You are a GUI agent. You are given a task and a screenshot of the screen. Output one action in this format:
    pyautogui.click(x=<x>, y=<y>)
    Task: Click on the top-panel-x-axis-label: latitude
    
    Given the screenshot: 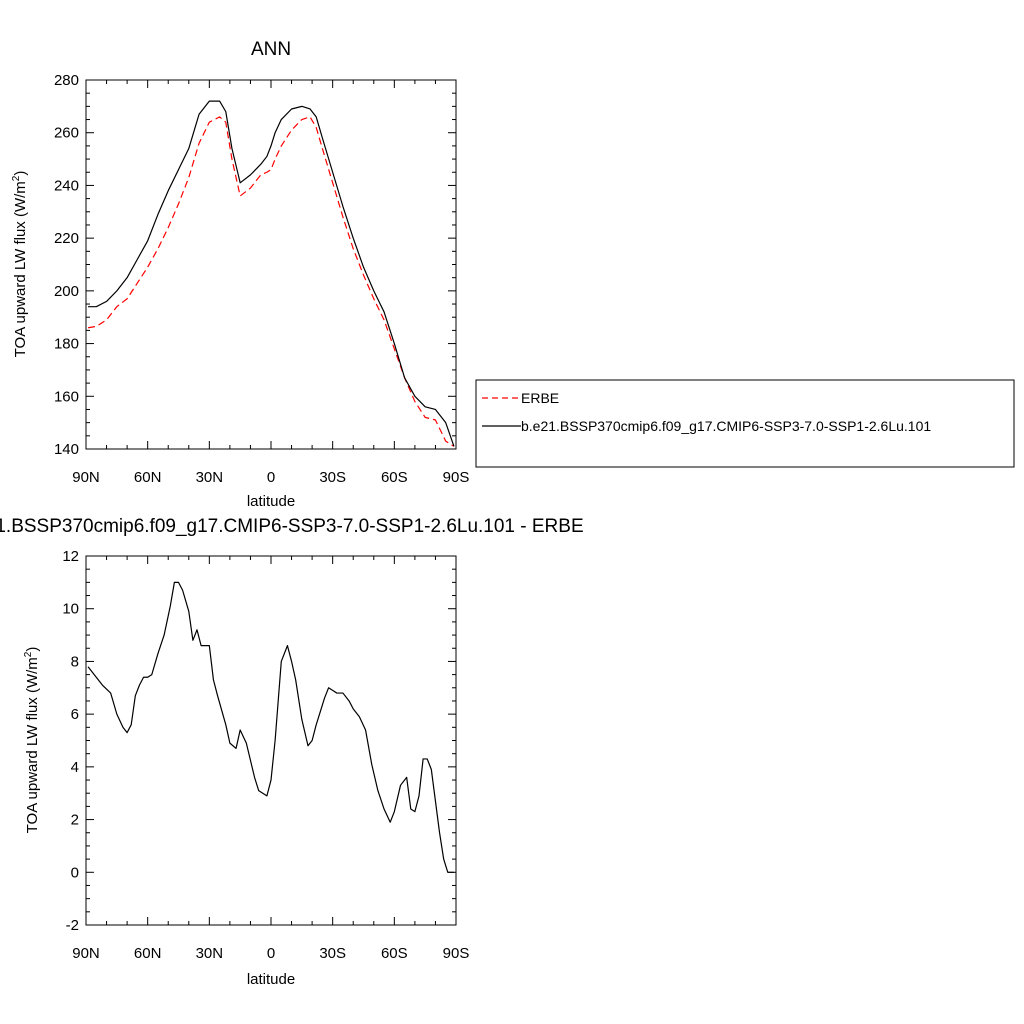 What is the action you would take?
    pyautogui.click(x=271, y=501)
    